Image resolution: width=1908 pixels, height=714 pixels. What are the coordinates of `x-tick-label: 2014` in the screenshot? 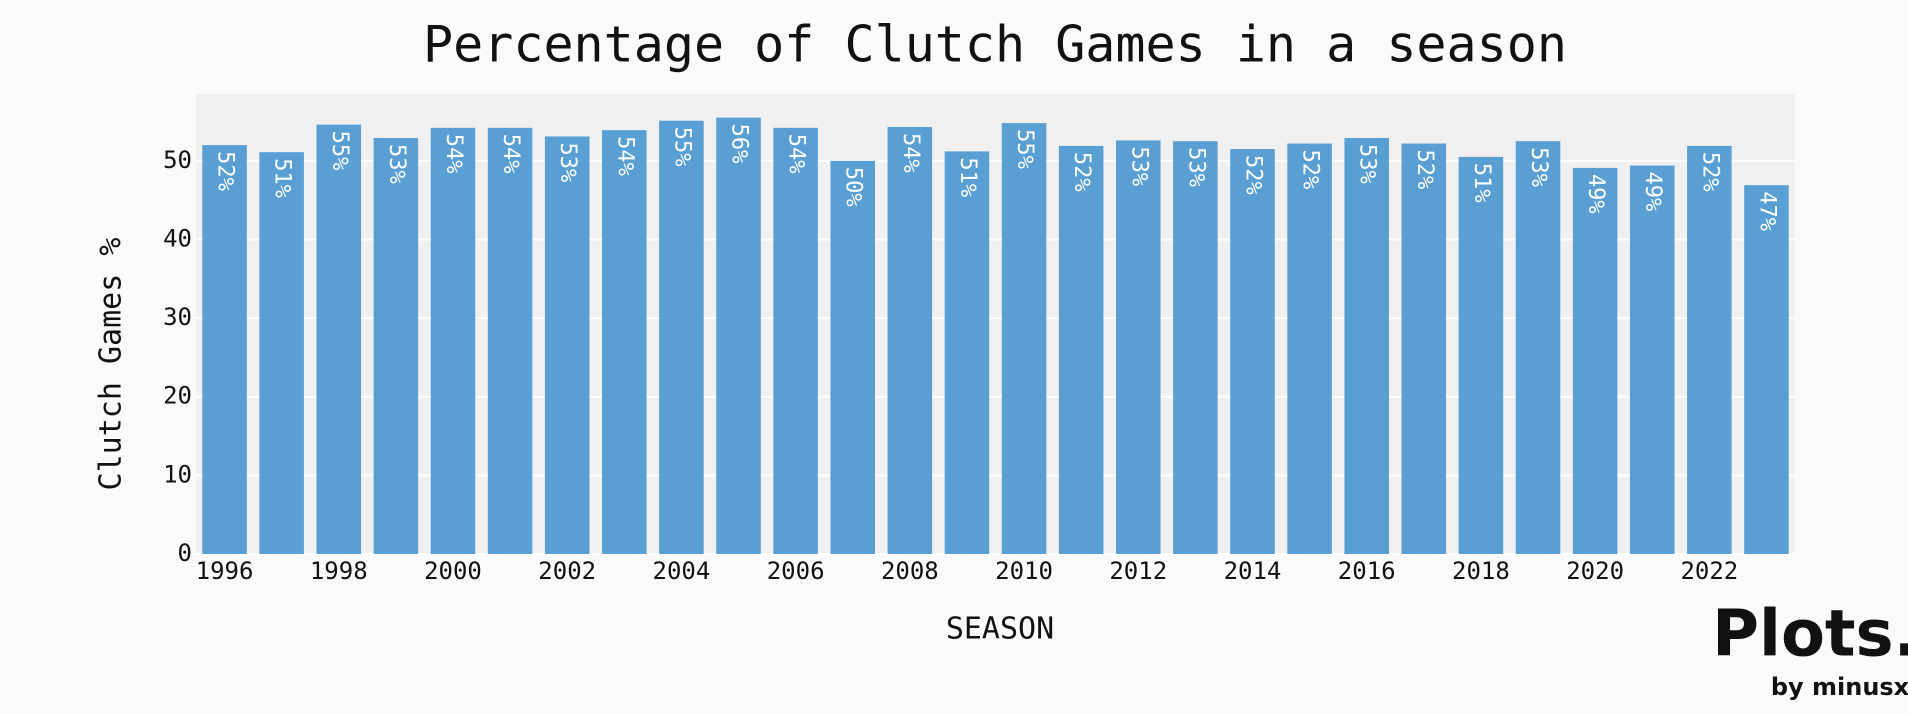 It's located at (1253, 571).